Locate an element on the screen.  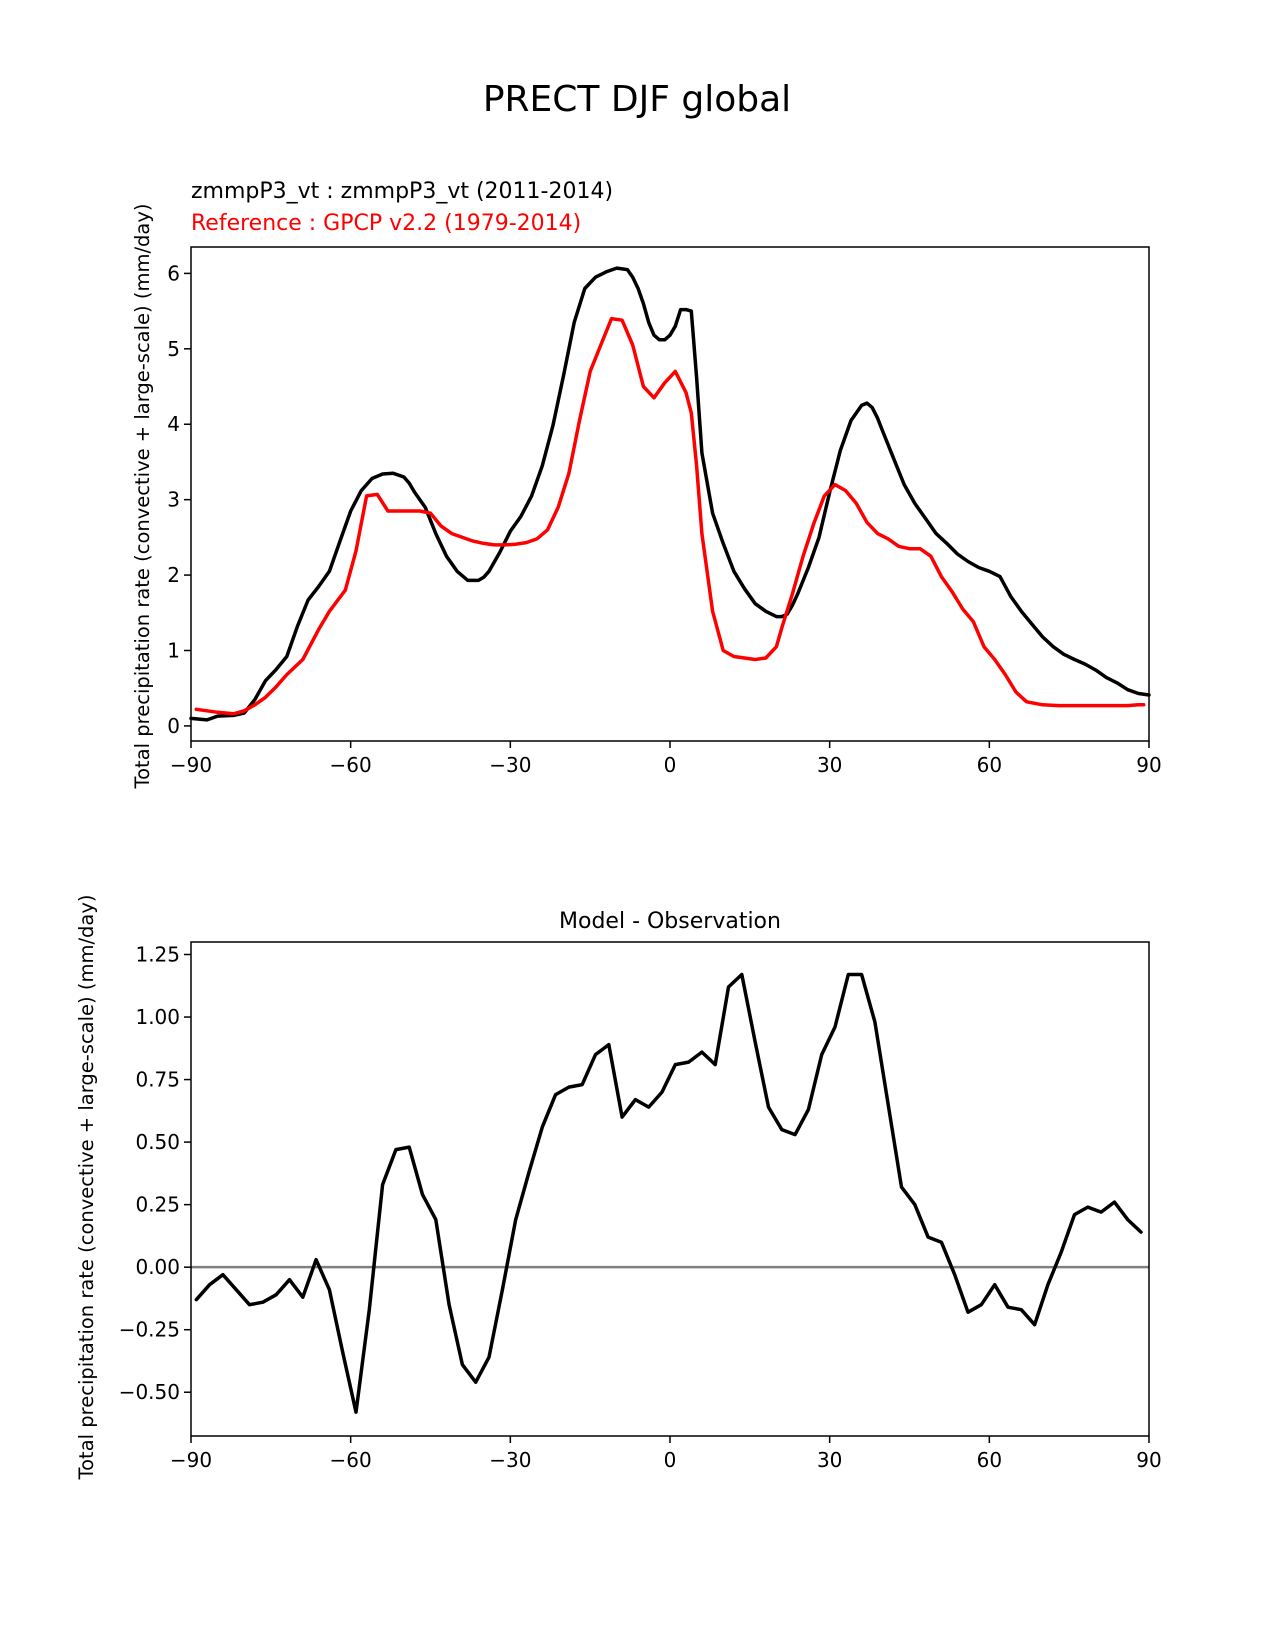
y-tick-label: 6 is located at coordinates (173, 273).